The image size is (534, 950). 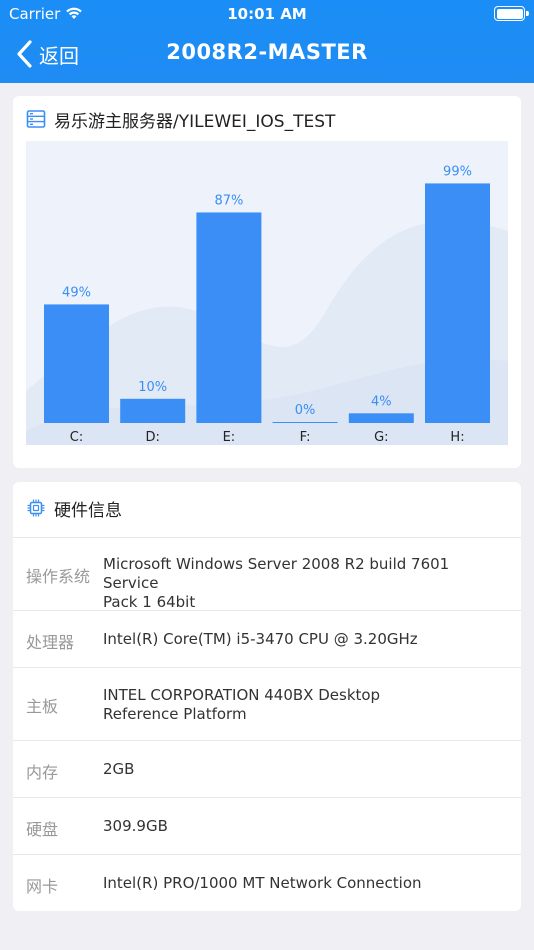 I want to click on bar-e, so click(x=229, y=317).